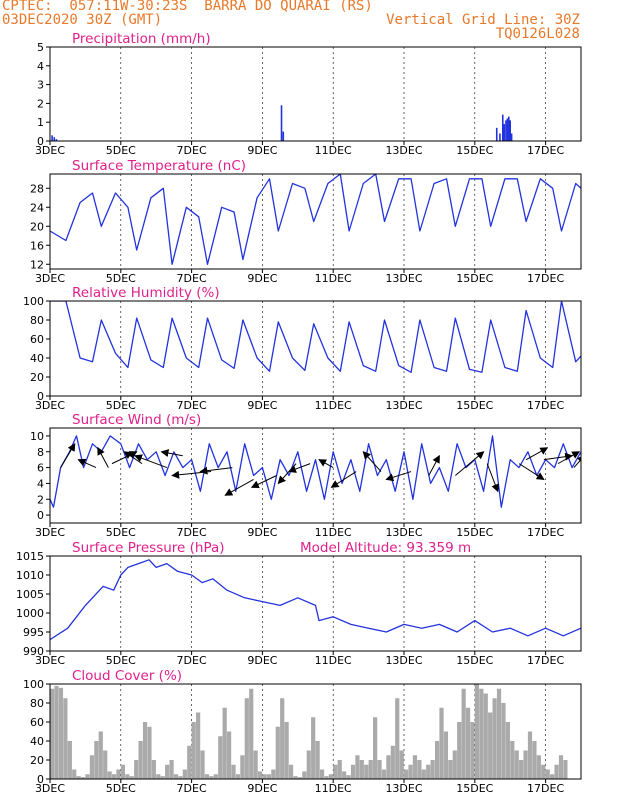 The width and height of the screenshot is (618, 800). Describe the element at coordinates (483, 20) in the screenshot. I see `grid-line-note: Vertical Grid Line: 30Z` at that location.